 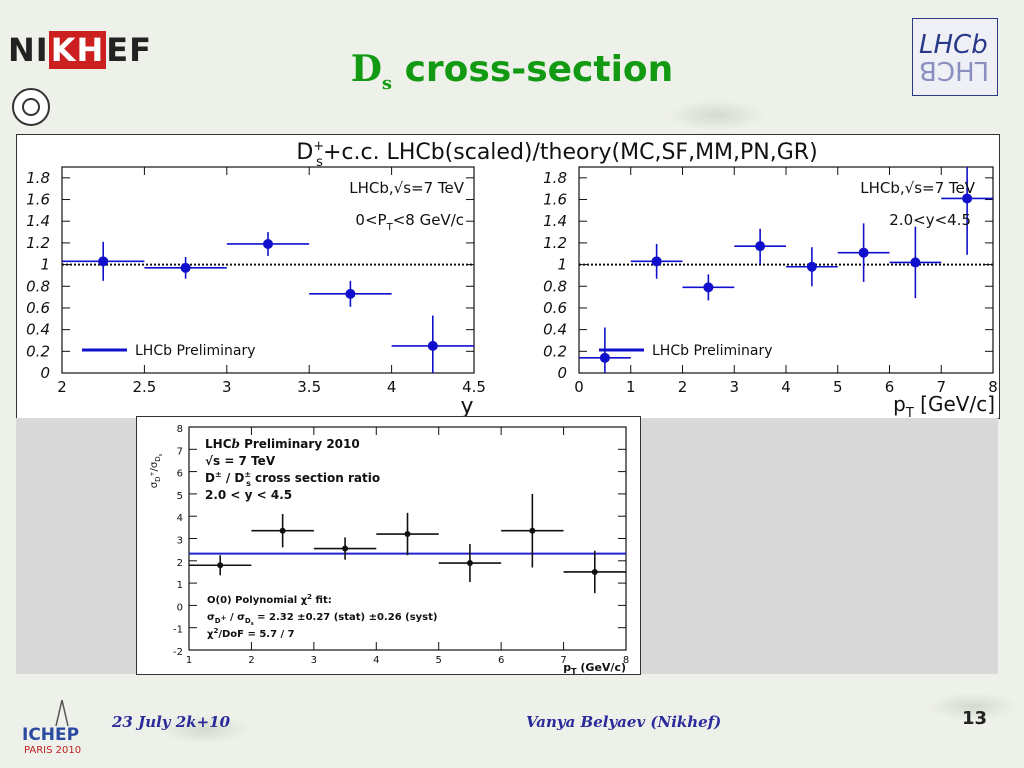 I want to click on x-axis-label: pT [GeV/c], so click(x=944, y=405).